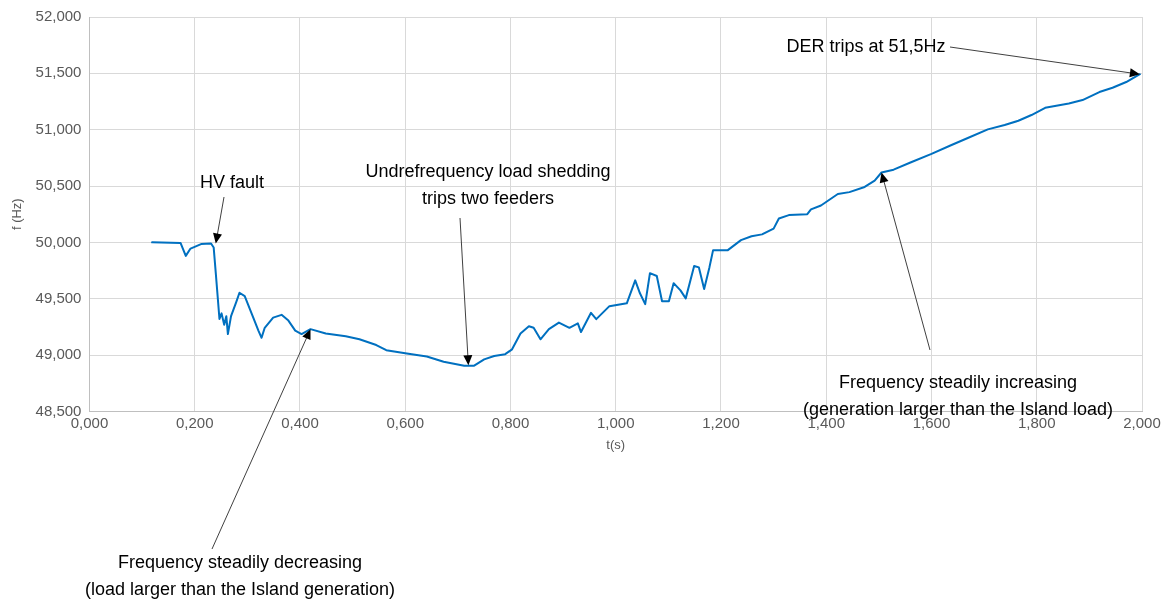  I want to click on x-tick-label: 1,200, so click(721, 422).